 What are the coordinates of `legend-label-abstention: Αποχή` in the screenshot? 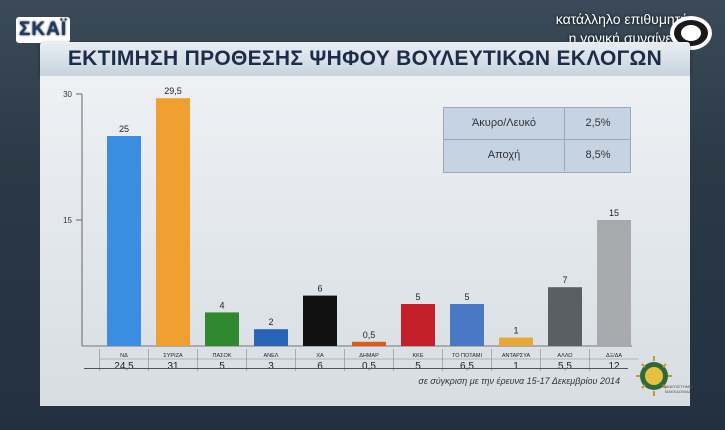 It's located at (504, 155).